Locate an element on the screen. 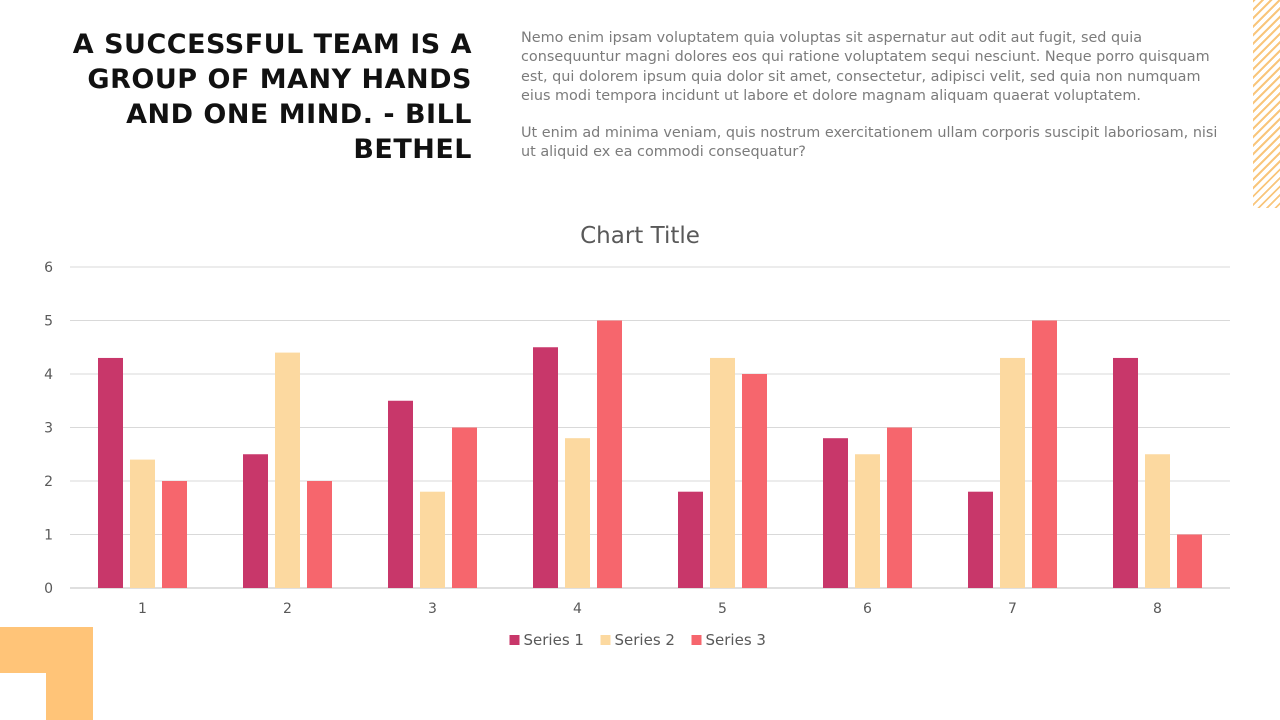 Image resolution: width=1280 pixels, height=720 pixels. chart-legend: Series 1 Series 2 Series 3 is located at coordinates (637, 640).